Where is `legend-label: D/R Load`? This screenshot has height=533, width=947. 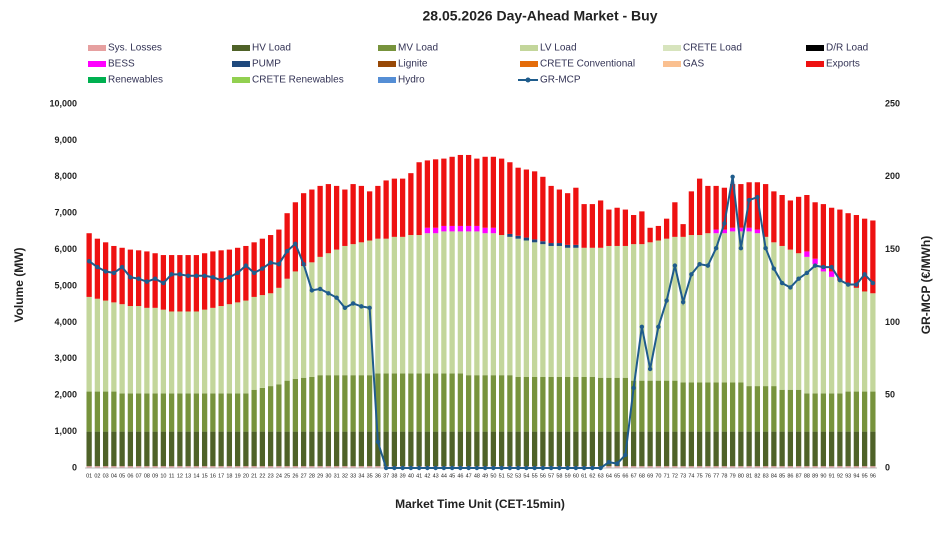 legend-label: D/R Load is located at coordinates (847, 48).